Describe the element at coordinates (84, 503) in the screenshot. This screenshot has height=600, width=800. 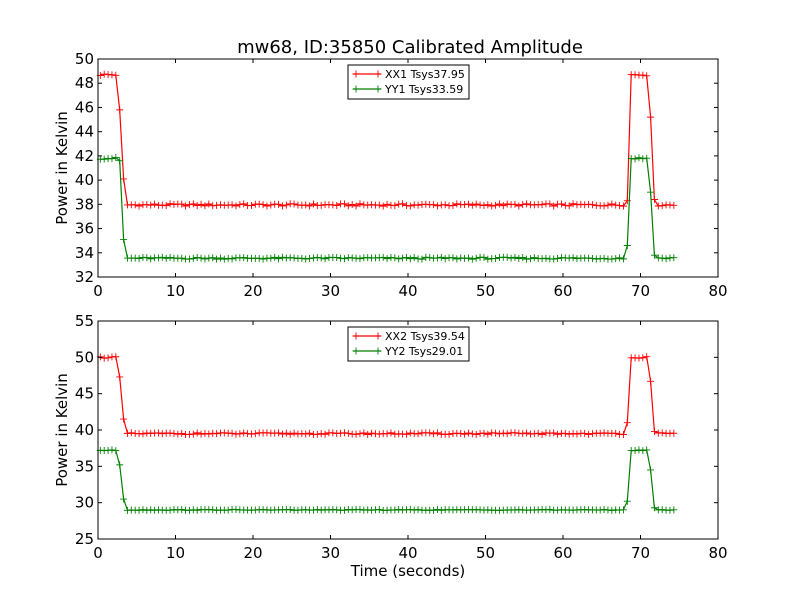
I see `y-tick-label: 30` at that location.